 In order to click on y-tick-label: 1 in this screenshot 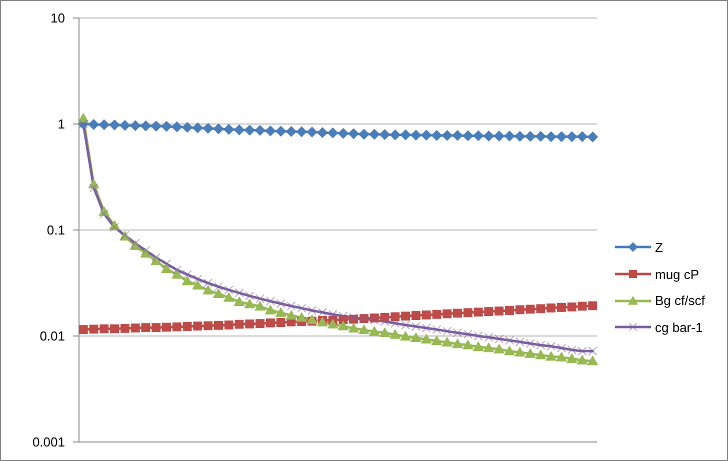, I will do `click(61, 124)`.